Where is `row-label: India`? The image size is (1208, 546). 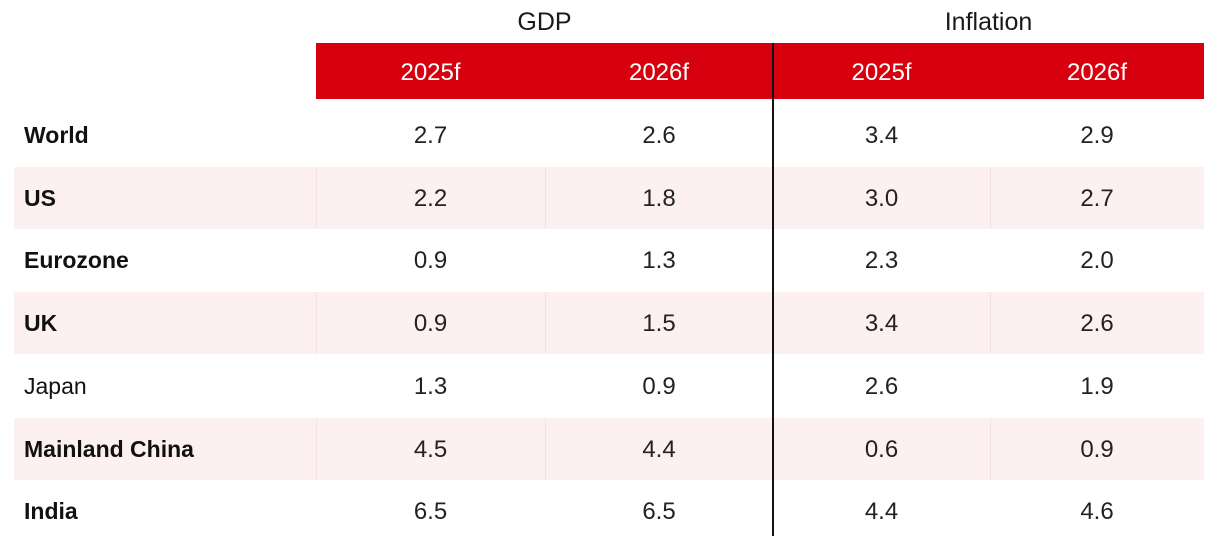 row-label: India is located at coordinates (51, 511).